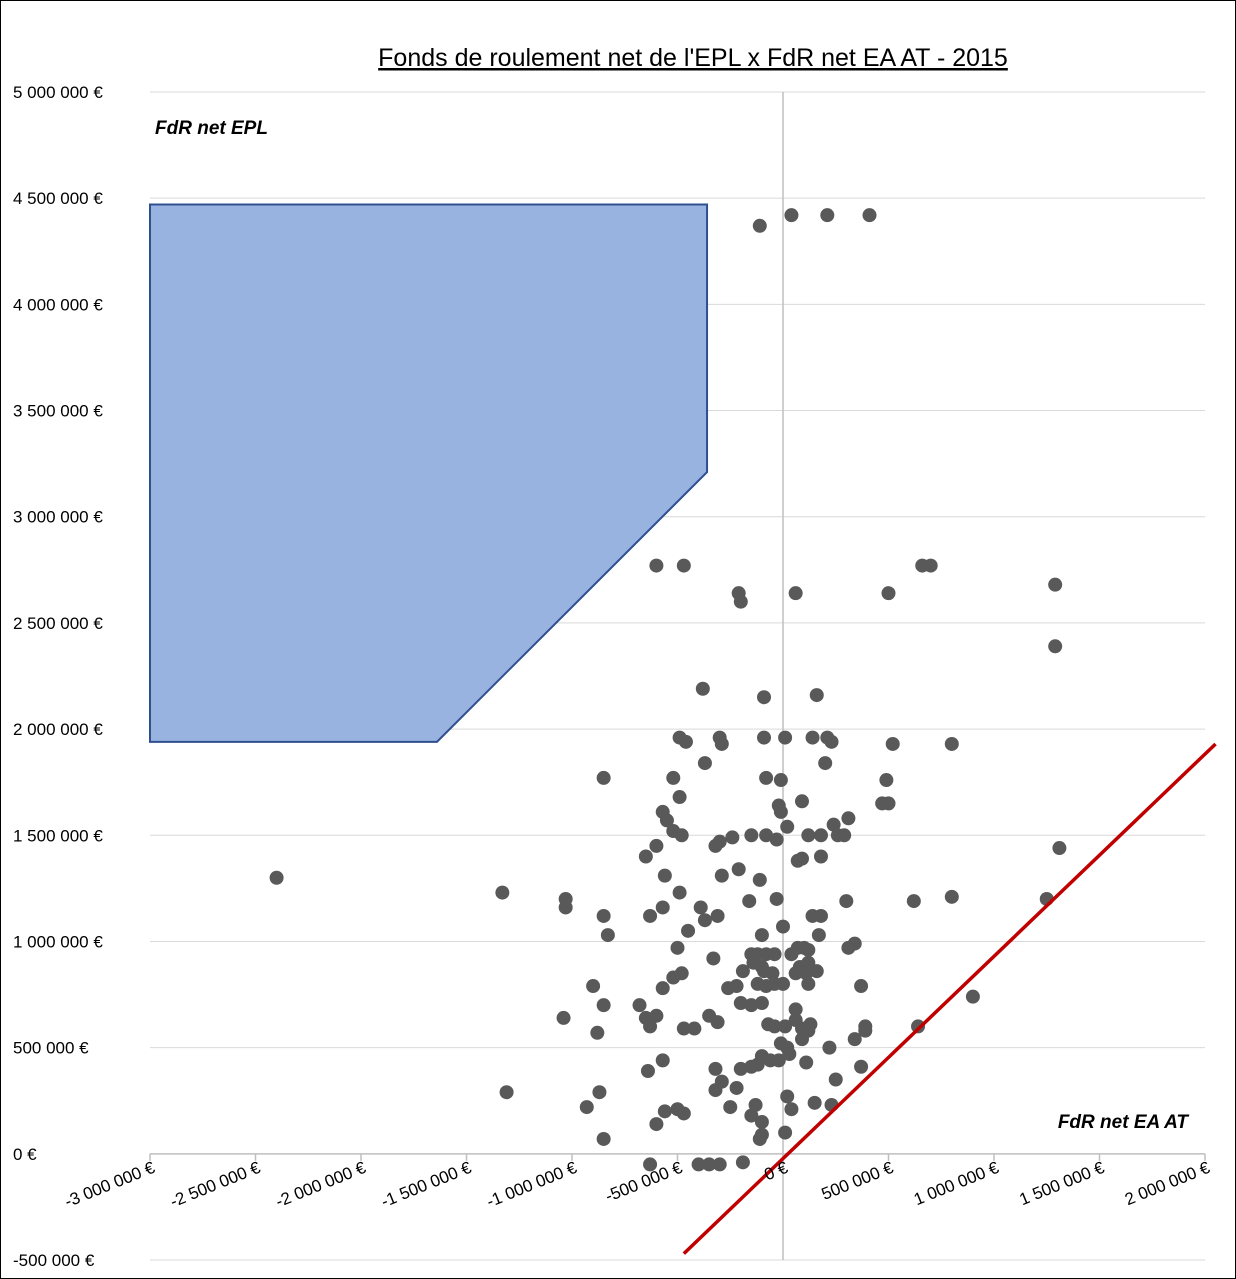  What do you see at coordinates (58, 729) in the screenshot?
I see `y-tick-label: 2 000 000 €` at bounding box center [58, 729].